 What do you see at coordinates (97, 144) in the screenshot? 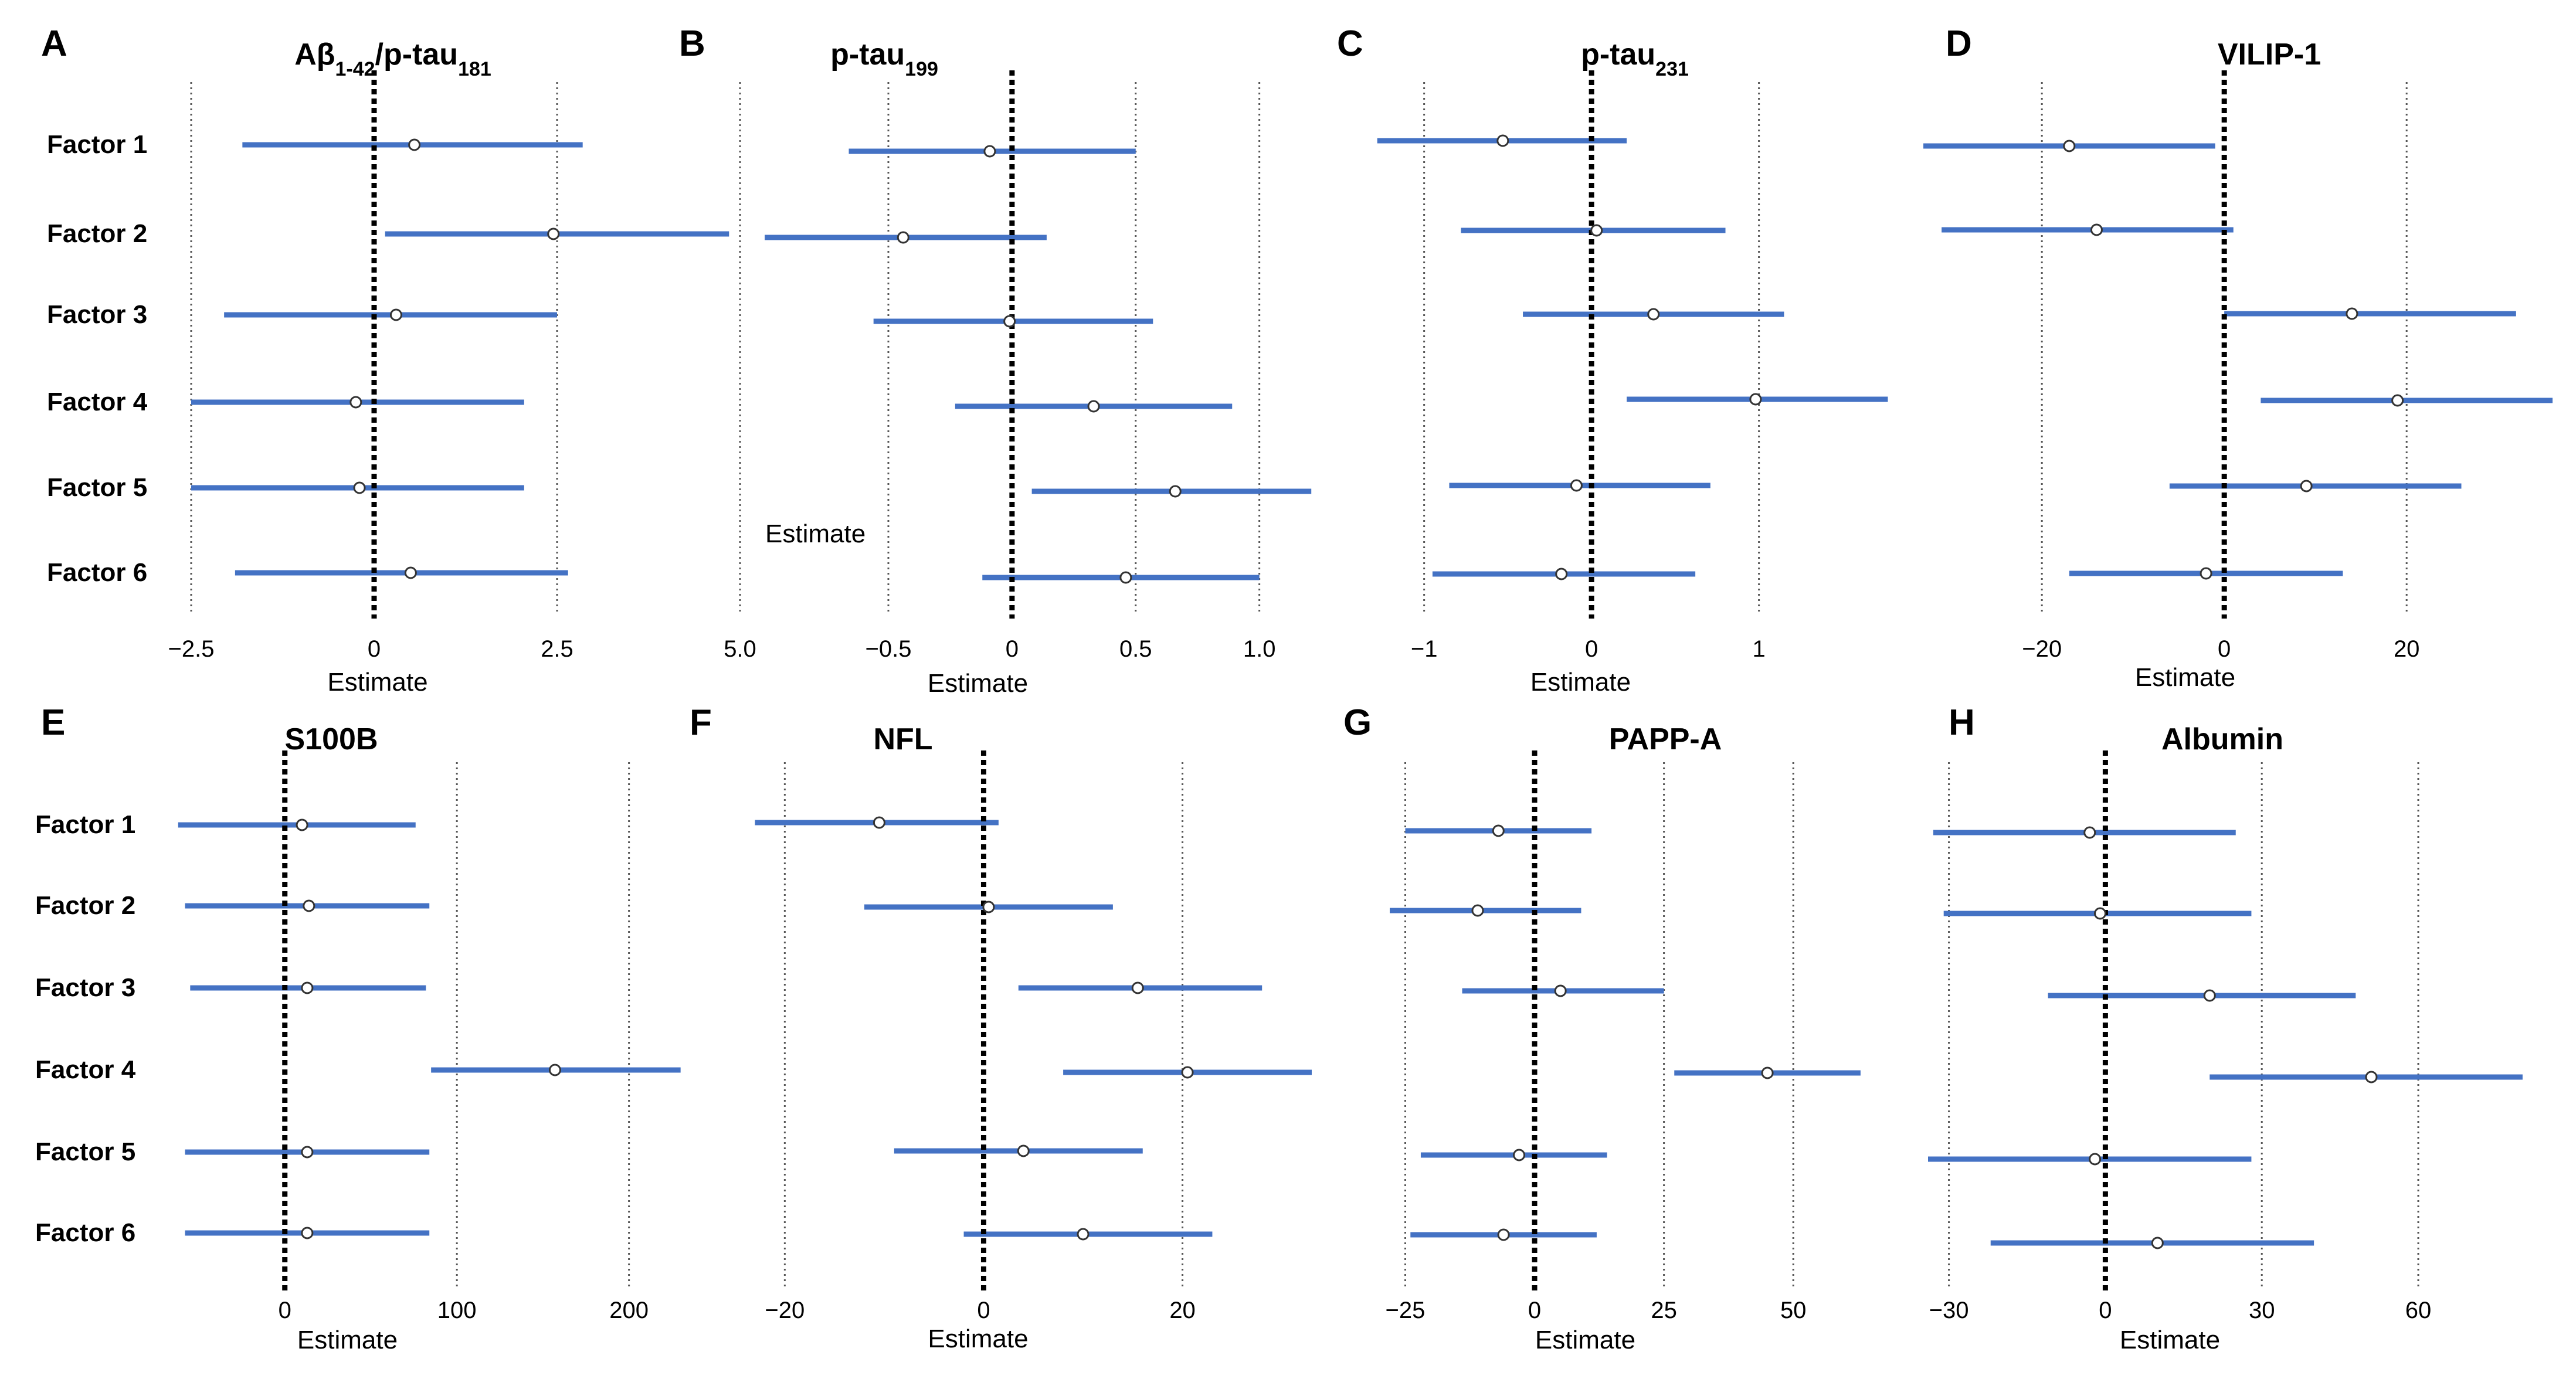
I see `row-label: Factor 1` at bounding box center [97, 144].